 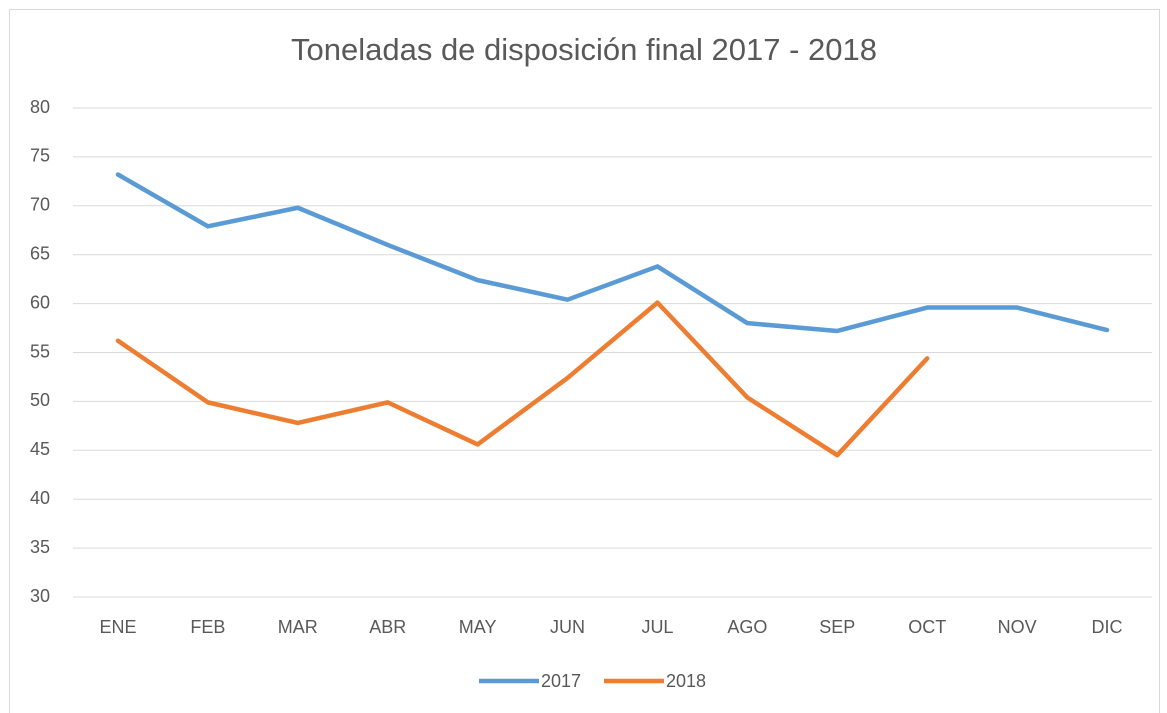 What do you see at coordinates (40, 400) in the screenshot?
I see `y-tick-label: 50` at bounding box center [40, 400].